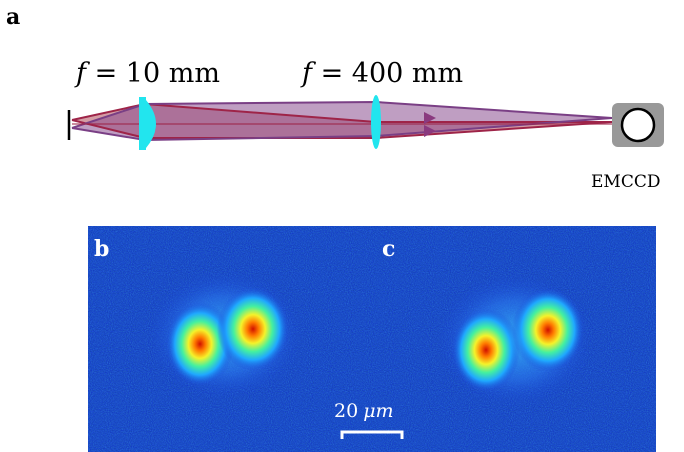 Image resolution: width=684 pixels, height=452 pixels. What do you see at coordinates (147, 123) in the screenshot?
I see `lens-f10-icon` at bounding box center [147, 123].